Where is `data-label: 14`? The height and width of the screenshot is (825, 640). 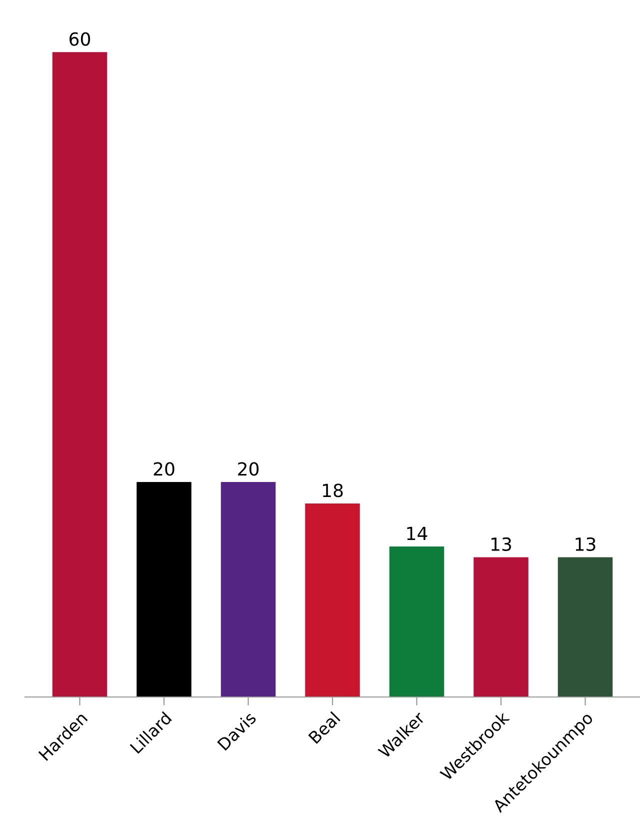
data-label: 14 is located at coordinates (417, 533).